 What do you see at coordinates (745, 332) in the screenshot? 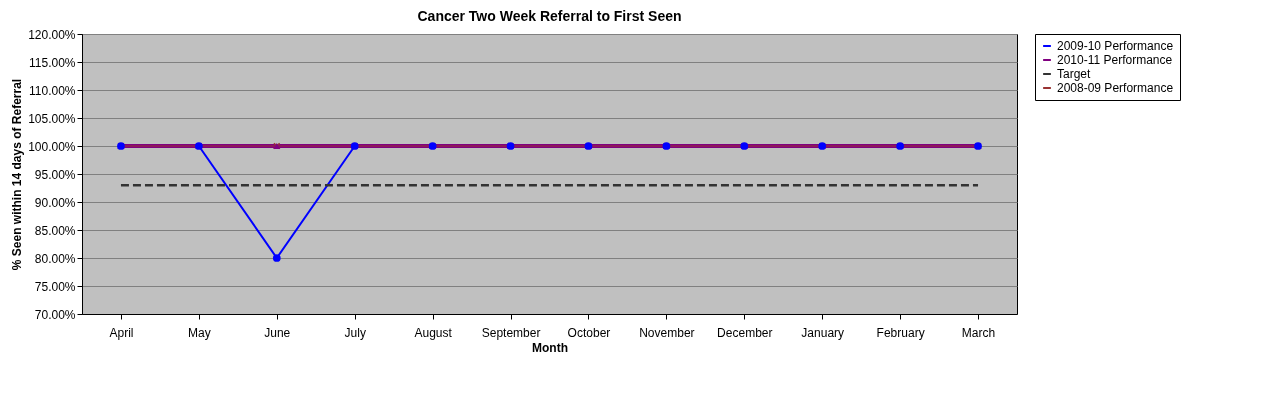
I see `x-tick-label: December` at bounding box center [745, 332].